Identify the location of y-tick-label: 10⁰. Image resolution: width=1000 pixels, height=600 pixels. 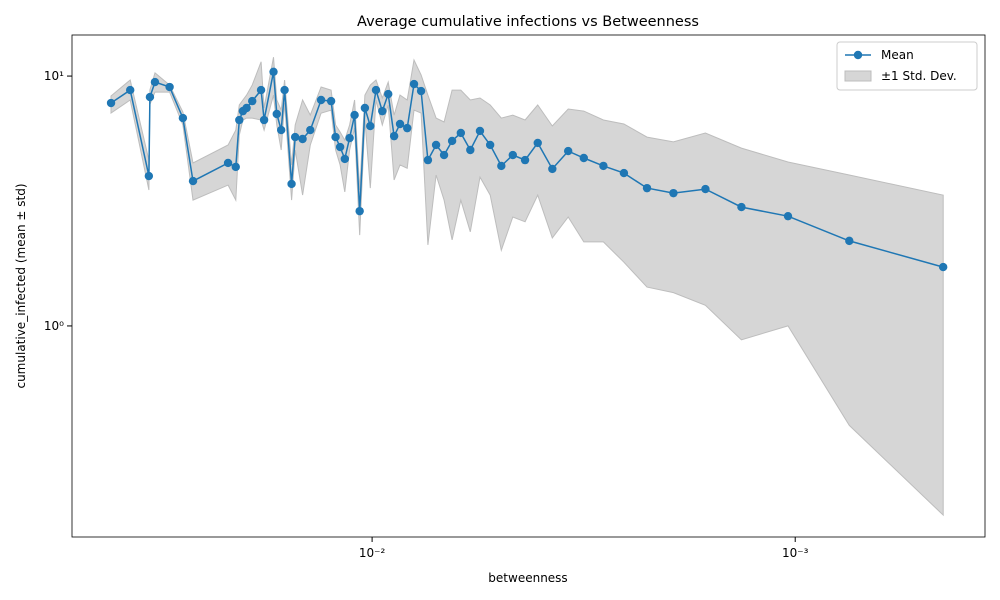
(54, 326).